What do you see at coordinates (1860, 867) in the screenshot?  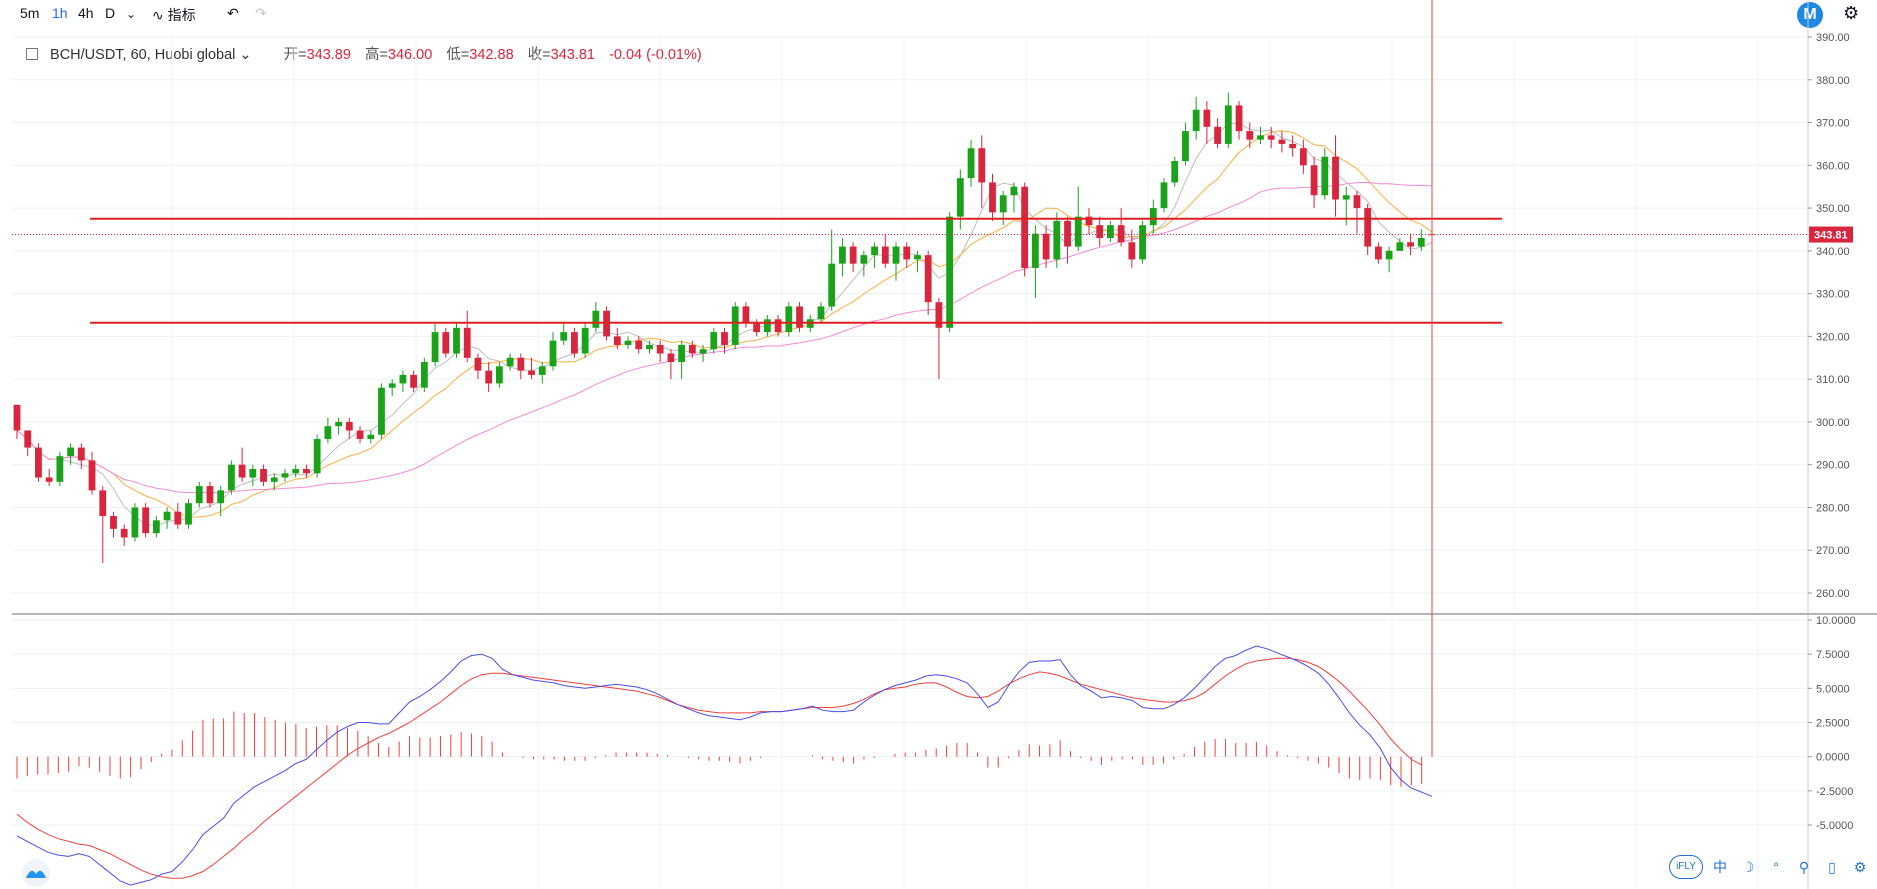 I see `ime-icon-6: ⚙` at bounding box center [1860, 867].